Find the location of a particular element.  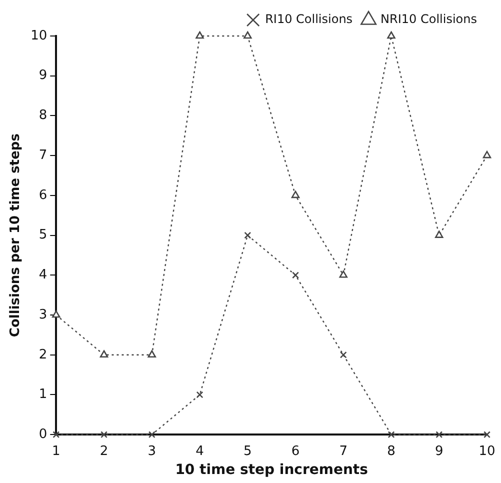

y-tick-label: 8 is located at coordinates (43, 116).